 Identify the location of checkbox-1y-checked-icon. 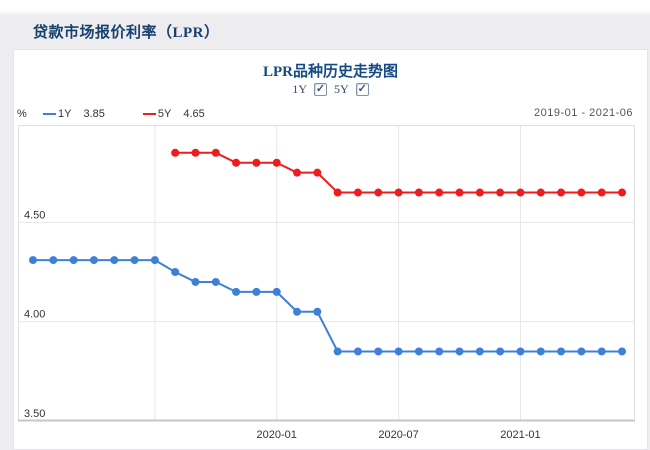
(320, 89).